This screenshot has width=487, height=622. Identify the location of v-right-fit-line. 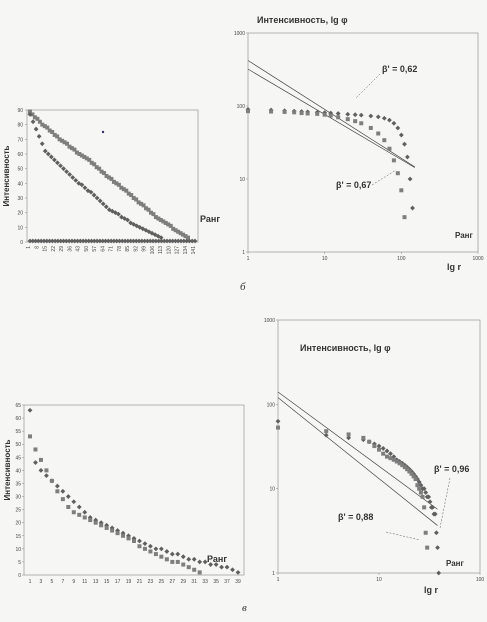
(357, 450).